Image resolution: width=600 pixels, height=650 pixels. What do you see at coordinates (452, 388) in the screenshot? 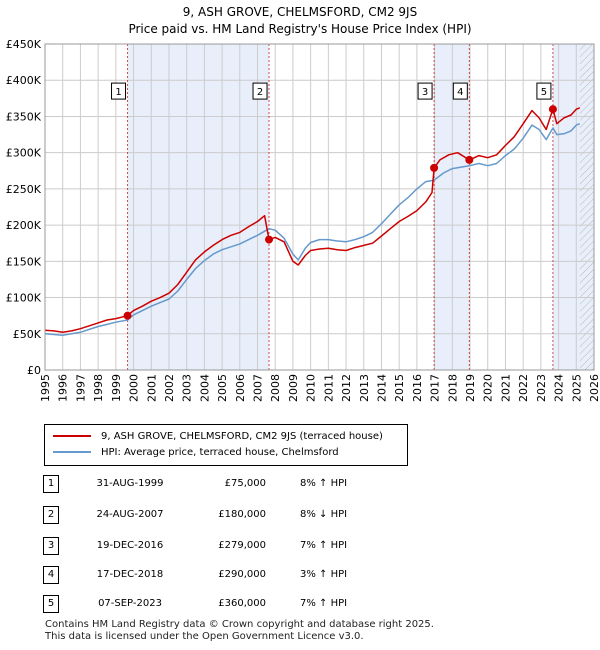
I see `x-tick-label: 2018` at bounding box center [452, 388].